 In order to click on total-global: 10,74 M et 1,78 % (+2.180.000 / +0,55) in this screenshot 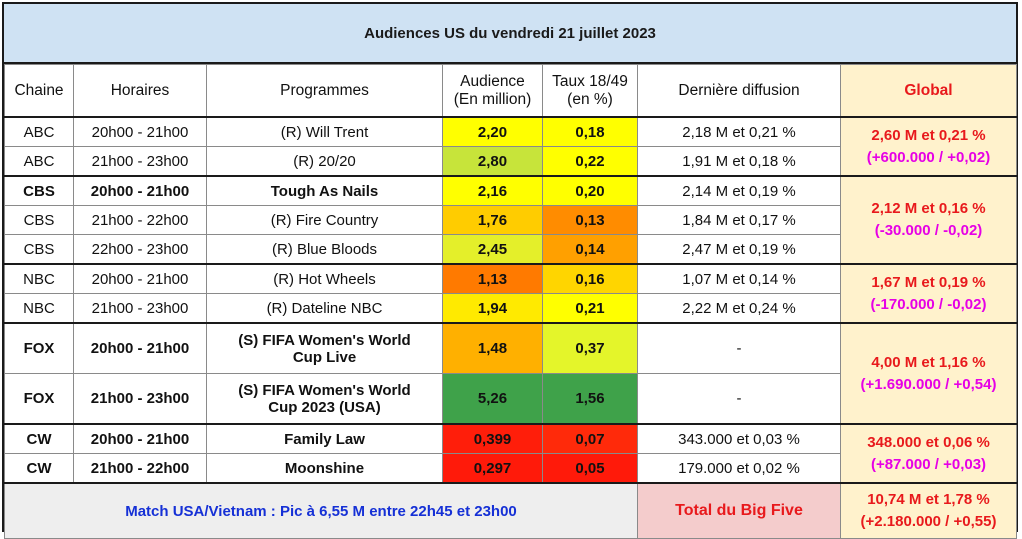, I will do `click(928, 510)`.